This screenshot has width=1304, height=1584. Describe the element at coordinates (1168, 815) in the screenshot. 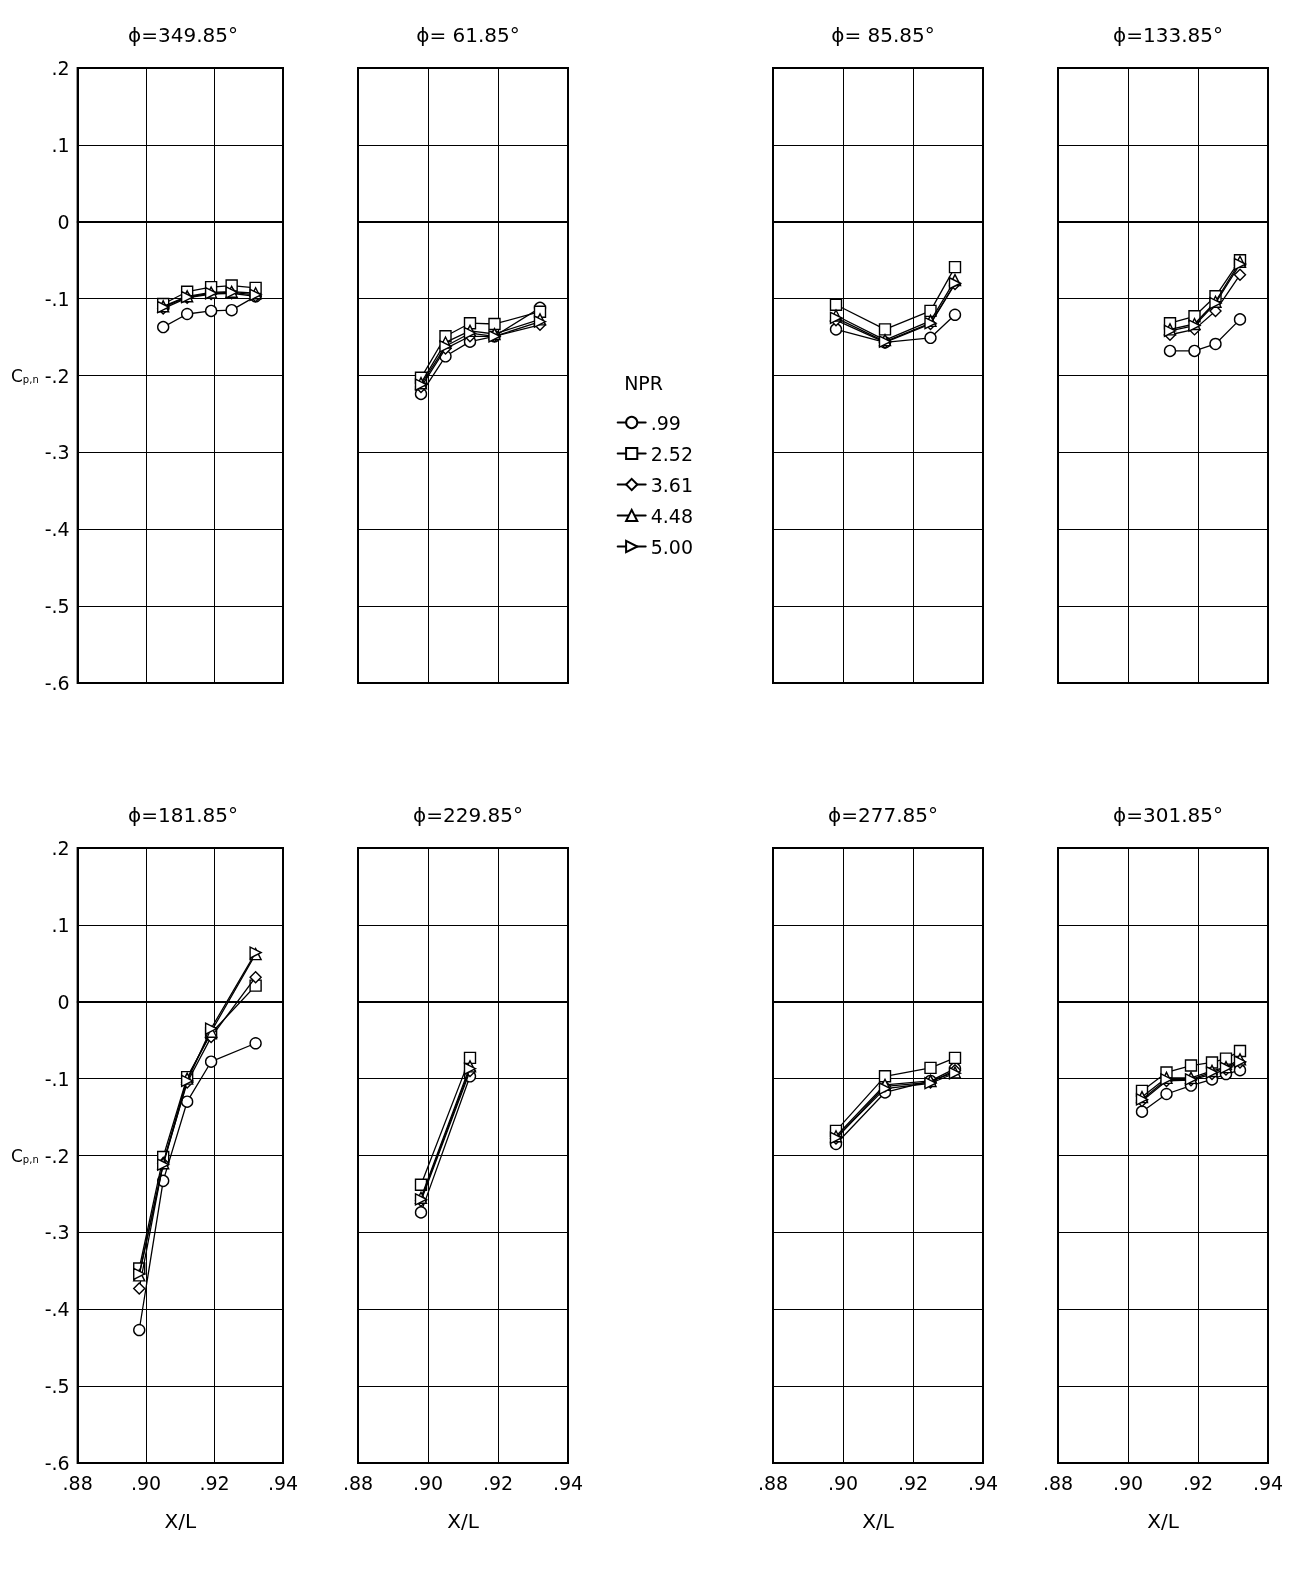

I see `chart-title: ϕ=301.85°` at that location.